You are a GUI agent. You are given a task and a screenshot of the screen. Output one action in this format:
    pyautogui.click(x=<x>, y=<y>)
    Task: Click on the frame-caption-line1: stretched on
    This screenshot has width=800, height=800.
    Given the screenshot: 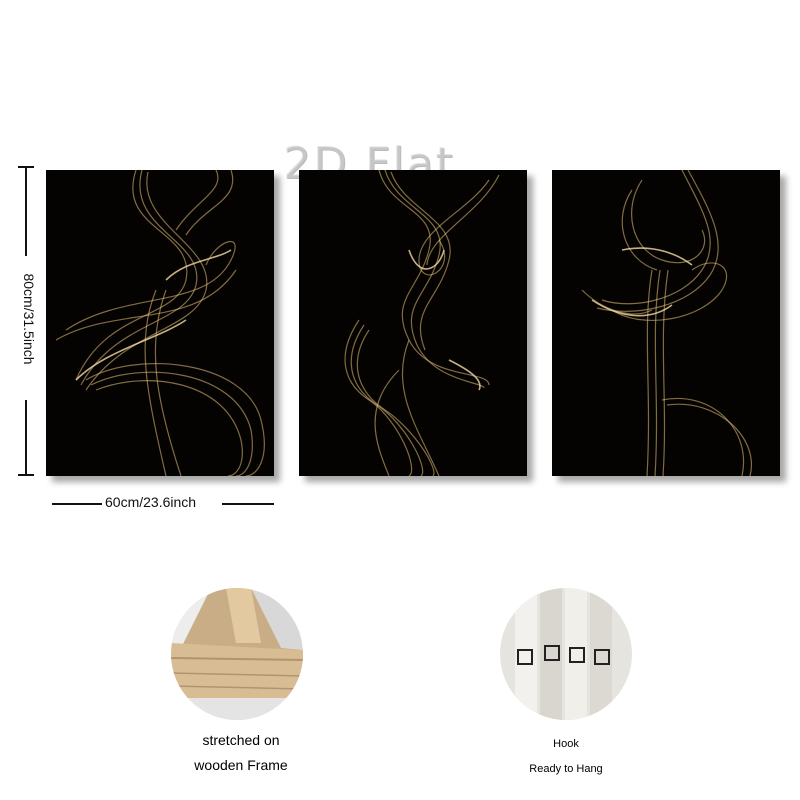 What is the action you would take?
    pyautogui.click(x=241, y=740)
    